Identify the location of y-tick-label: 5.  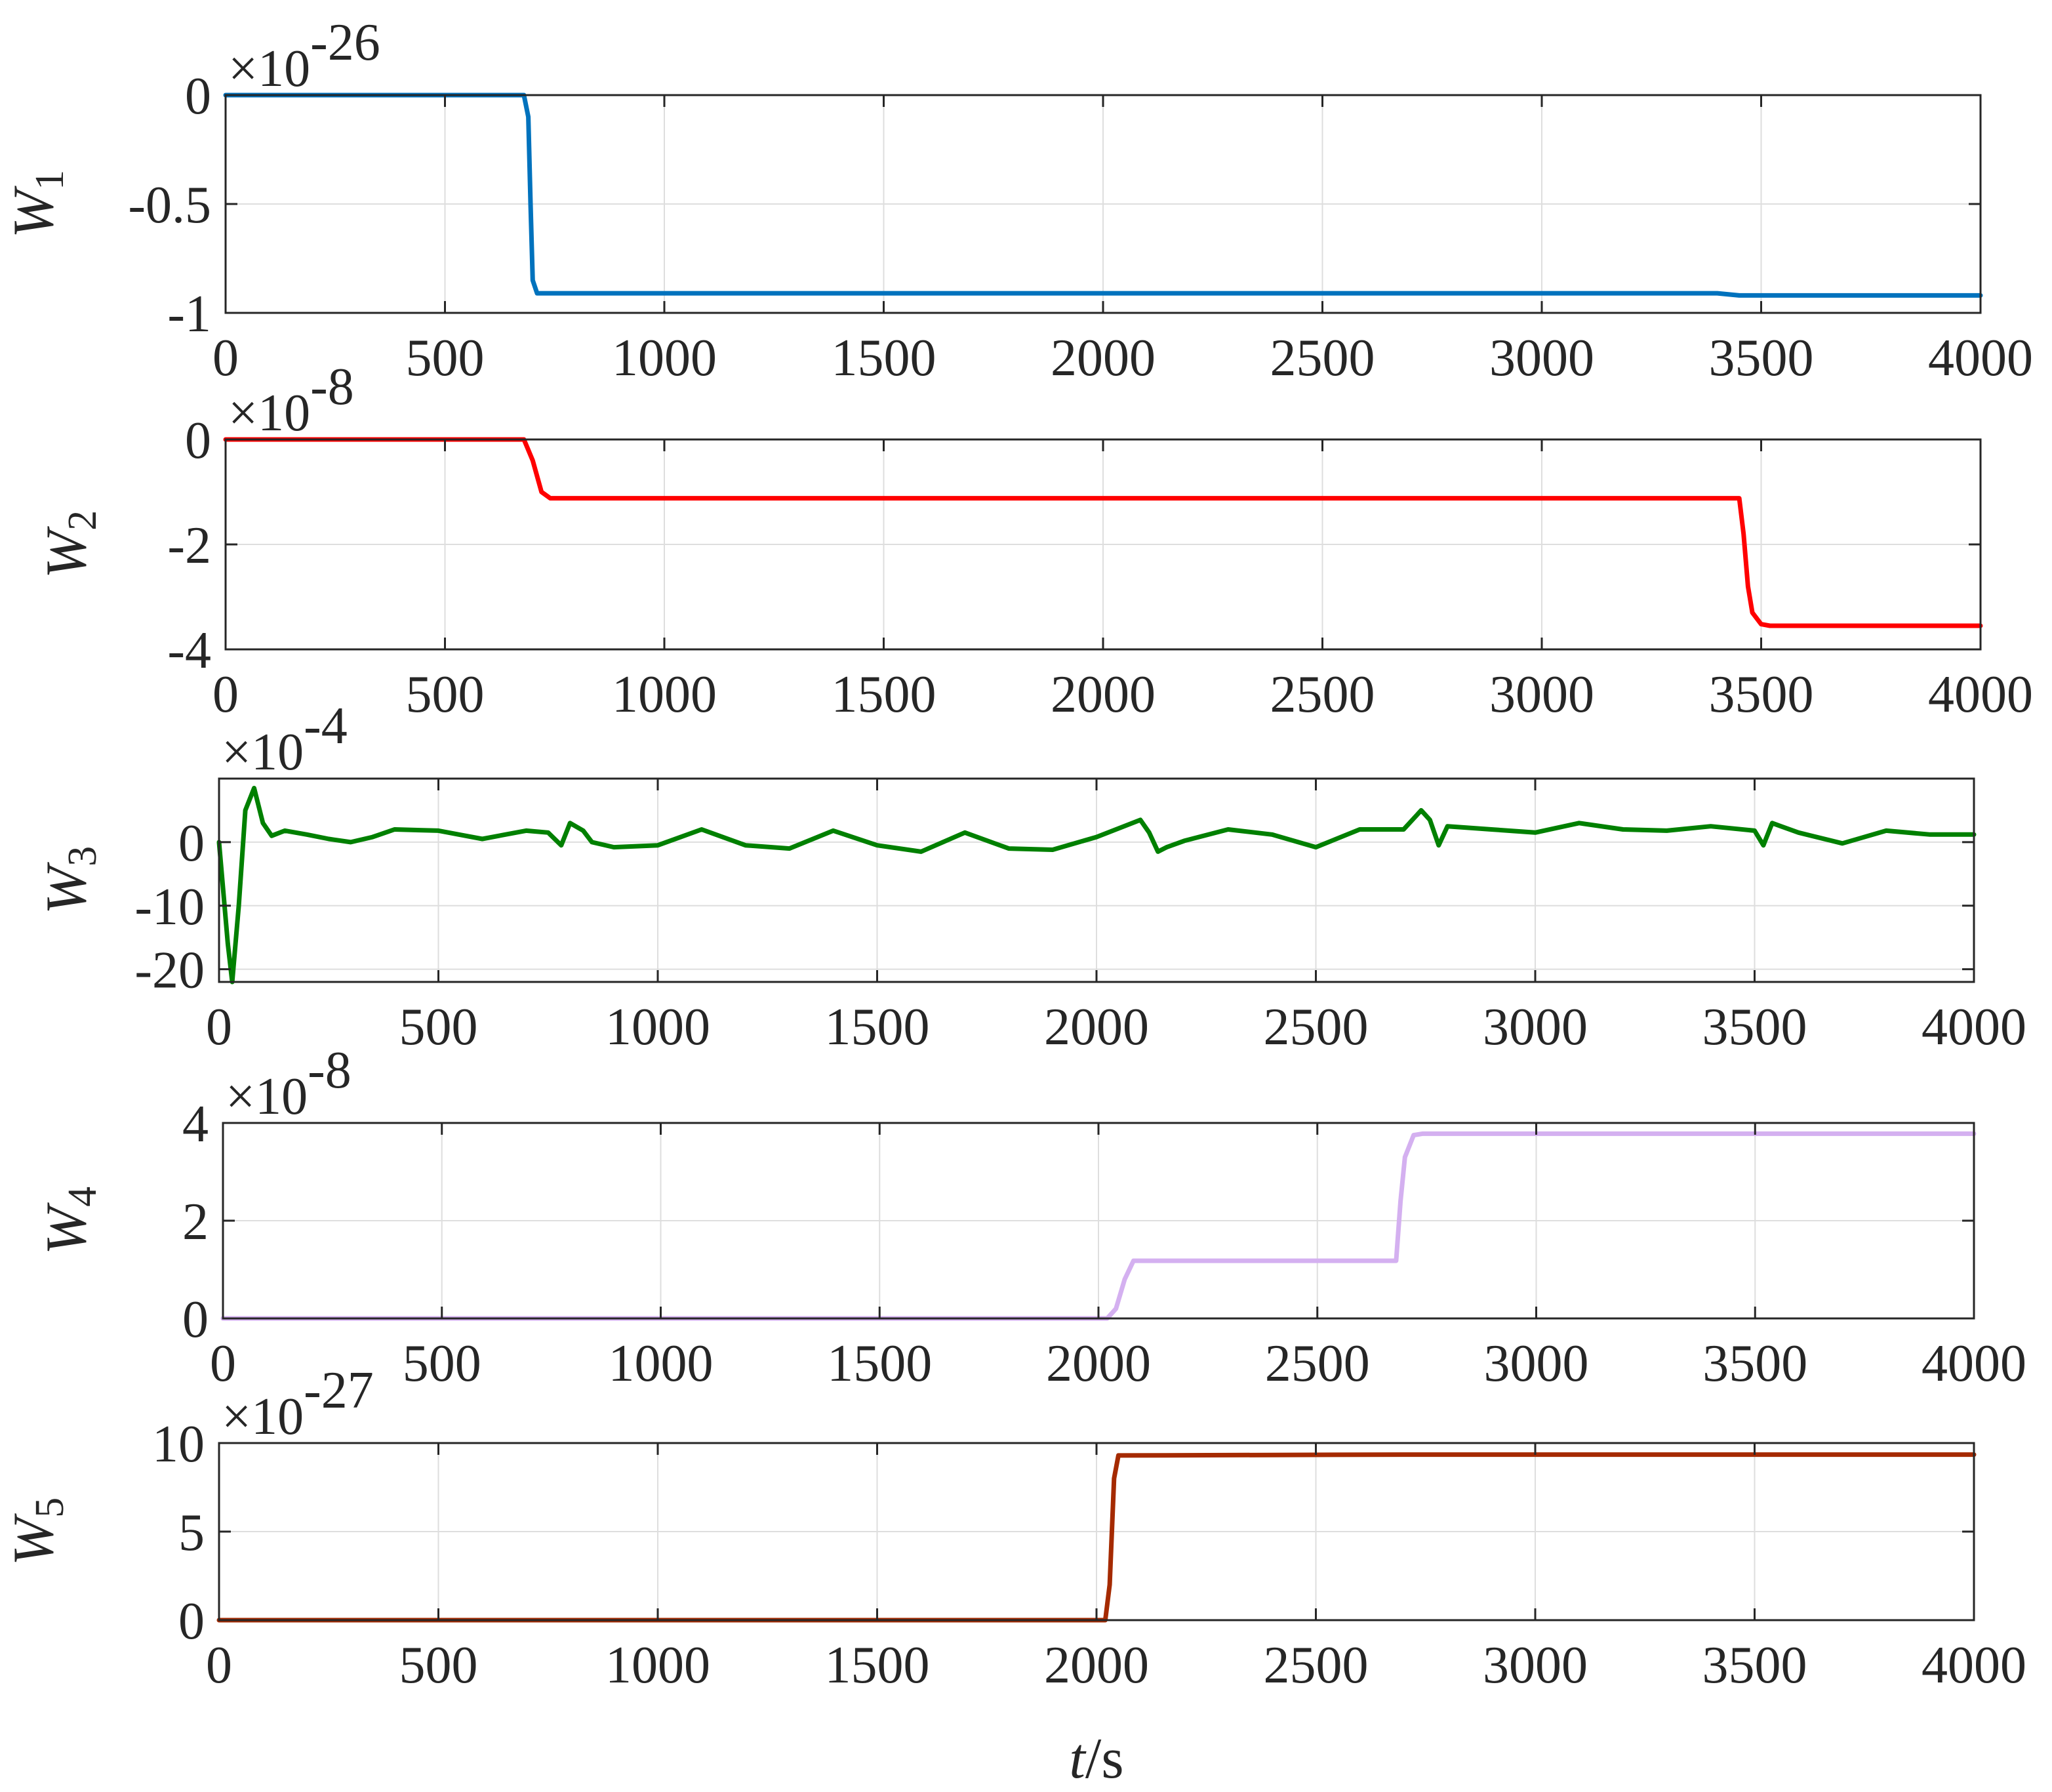
(192, 1533).